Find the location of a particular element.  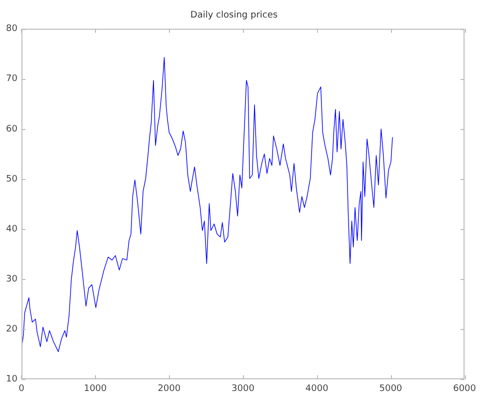

y-tick-label: 40 is located at coordinates (12, 229).